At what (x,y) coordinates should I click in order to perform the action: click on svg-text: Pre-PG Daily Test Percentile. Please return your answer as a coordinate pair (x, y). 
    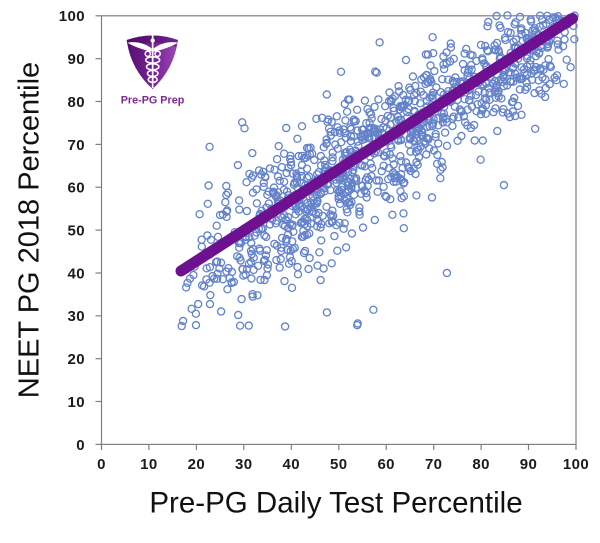
    Looking at the image, I should click on (335, 503).